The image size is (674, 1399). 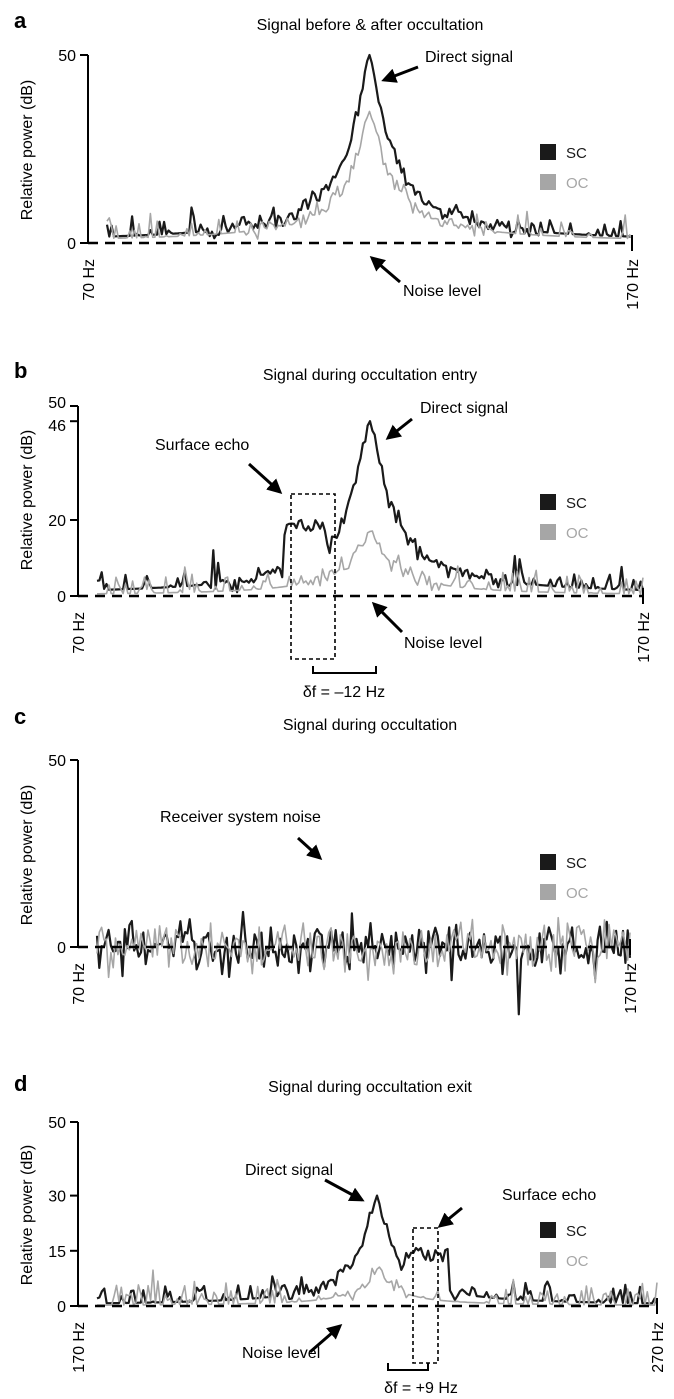 I want to click on panel-letter-d: d, so click(x=20, y=1083).